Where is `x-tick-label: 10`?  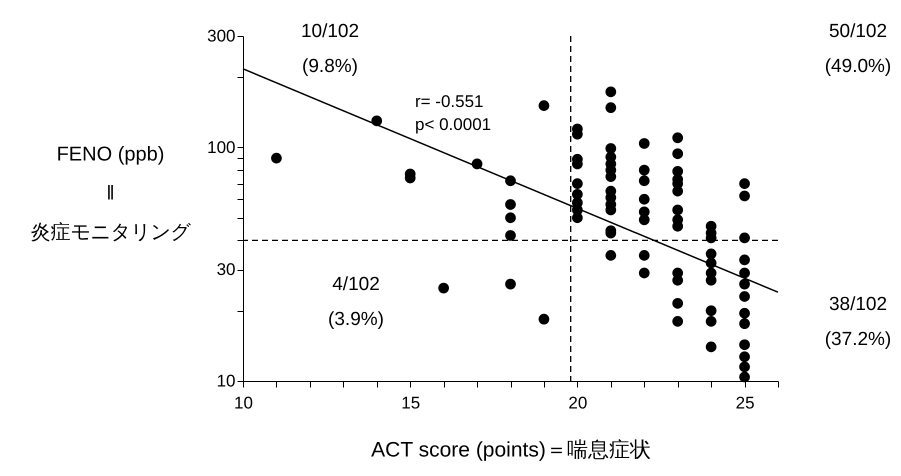 x-tick-label: 10 is located at coordinates (243, 403).